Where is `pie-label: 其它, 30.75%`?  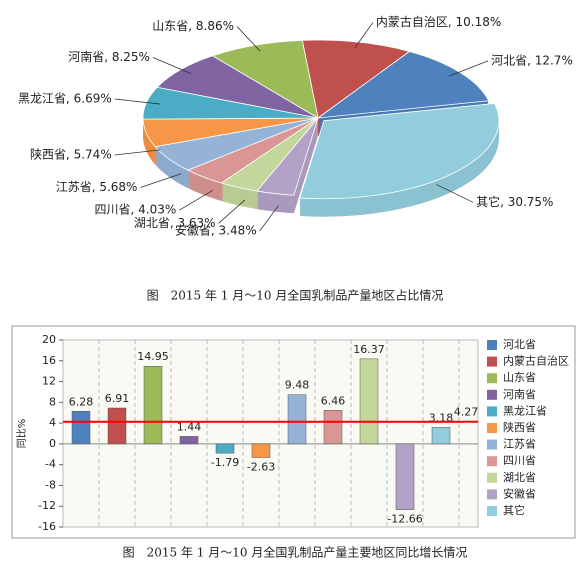
pie-label: 其它, 30.75% is located at coordinates (514, 201).